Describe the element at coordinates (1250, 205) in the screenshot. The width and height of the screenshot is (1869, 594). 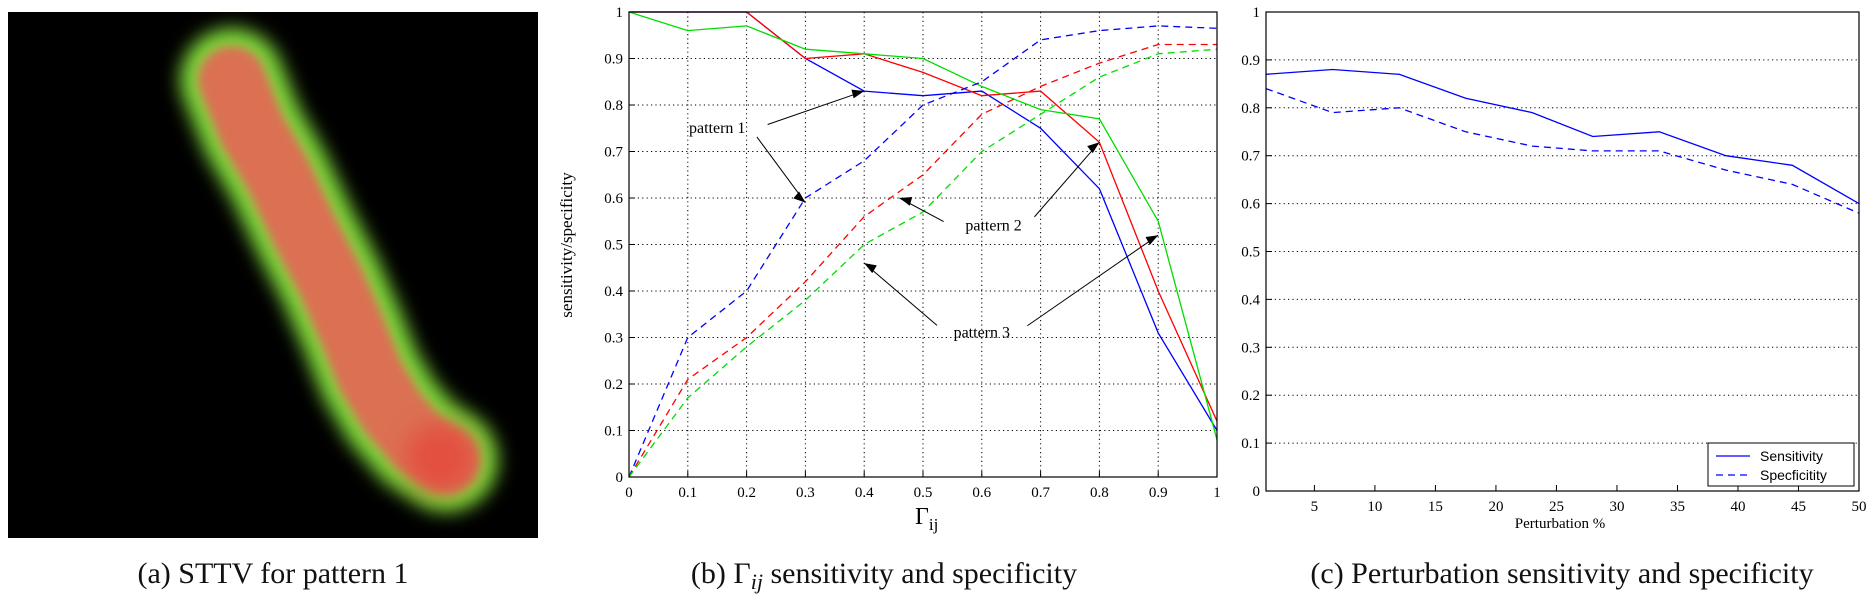
I see `c-ytick-label: 0.6` at that location.